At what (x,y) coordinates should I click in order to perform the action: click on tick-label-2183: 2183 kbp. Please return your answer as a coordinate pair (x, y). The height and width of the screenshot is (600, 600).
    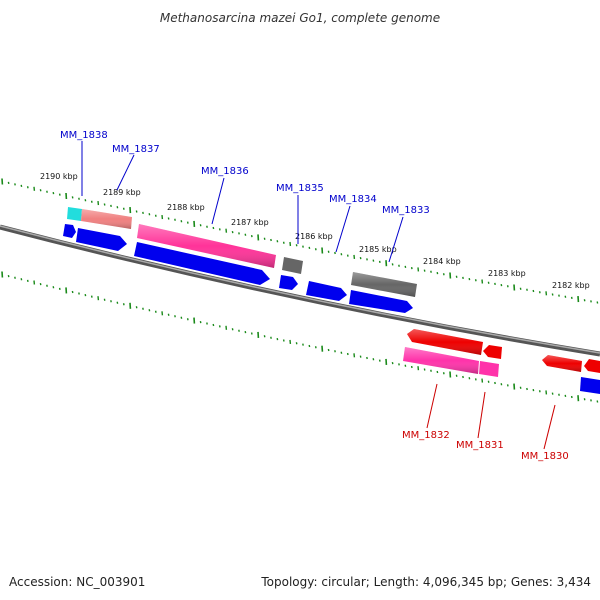
    Looking at the image, I should click on (507, 273).